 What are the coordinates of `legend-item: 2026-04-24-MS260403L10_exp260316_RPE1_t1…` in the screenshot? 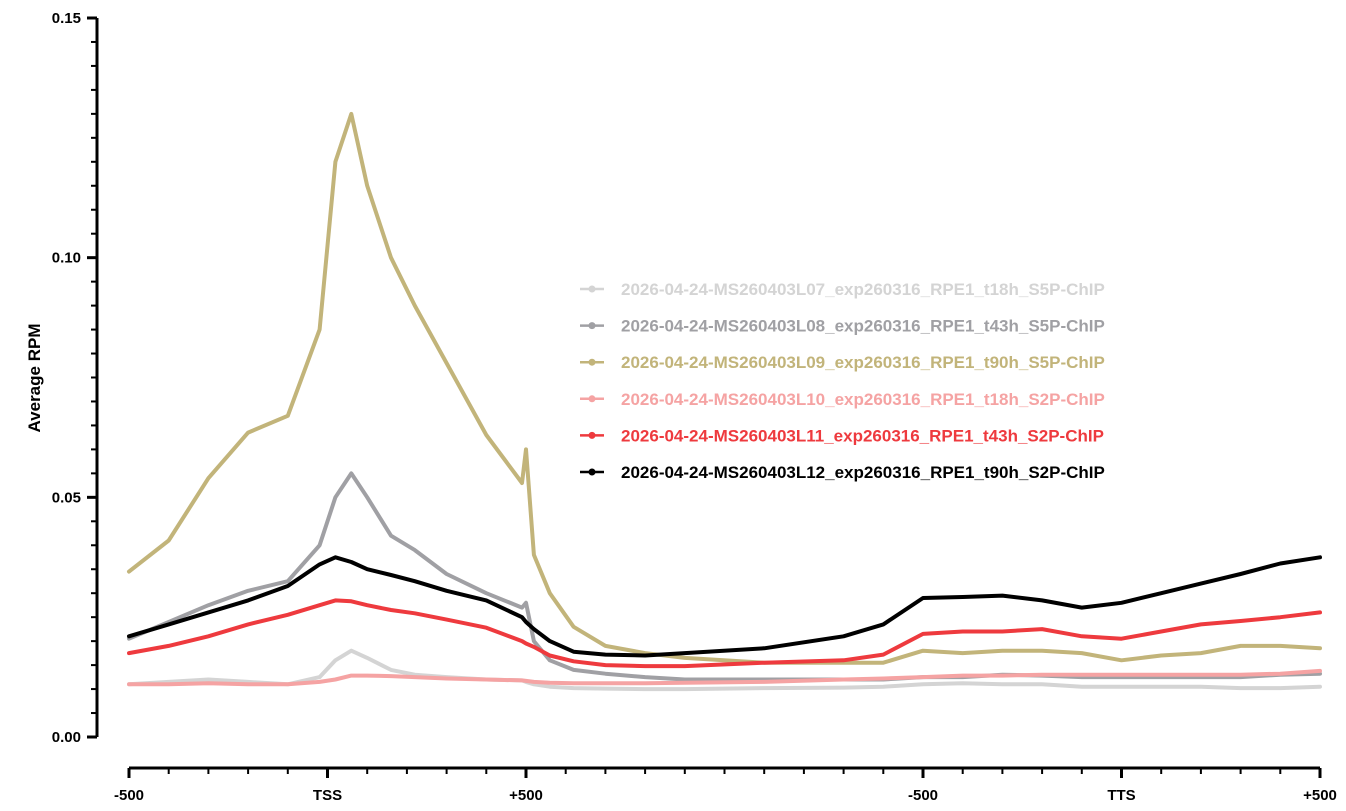 It's located at (842, 399).